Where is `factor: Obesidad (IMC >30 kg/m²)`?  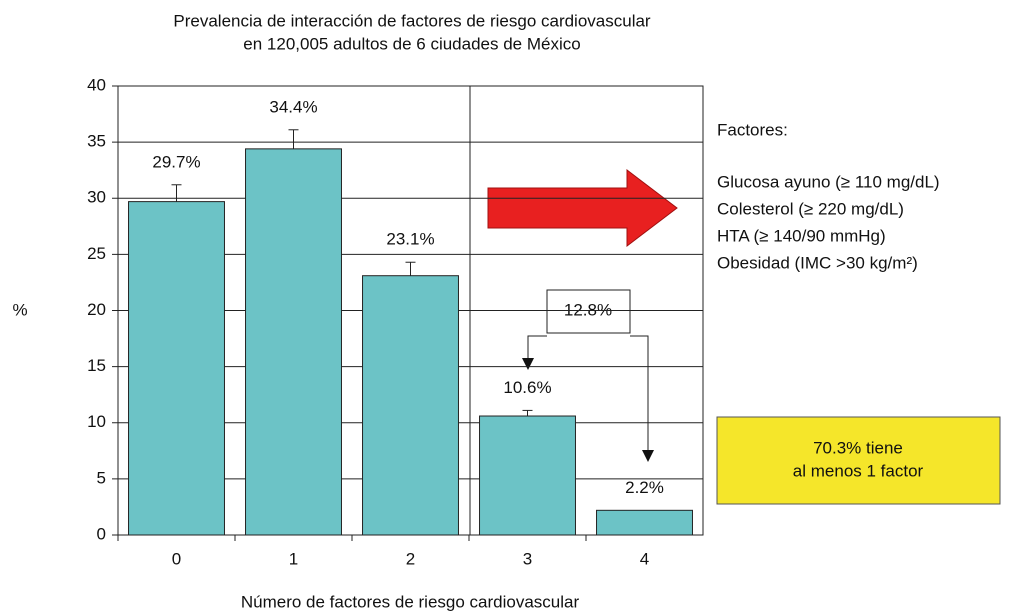 factor: Obesidad (IMC >30 kg/m²) is located at coordinates (817, 262).